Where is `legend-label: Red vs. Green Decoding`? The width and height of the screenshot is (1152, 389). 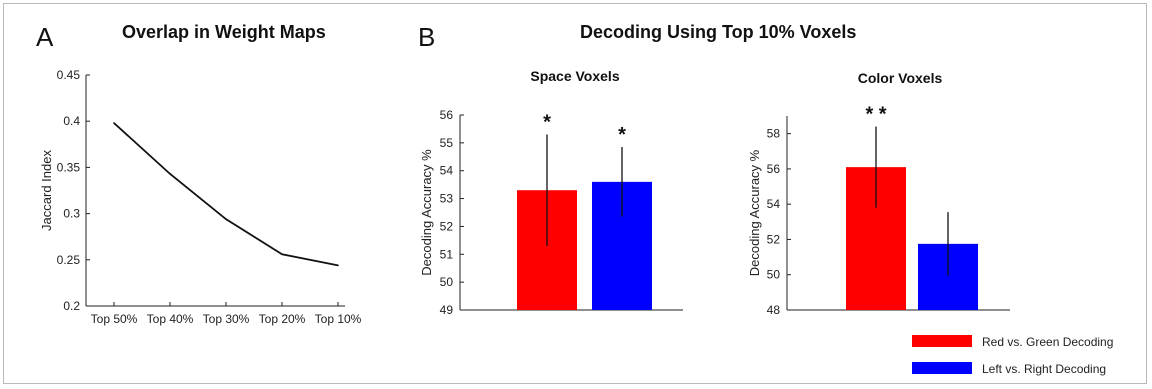
legend-label: Red vs. Green Decoding is located at coordinates (1047, 342).